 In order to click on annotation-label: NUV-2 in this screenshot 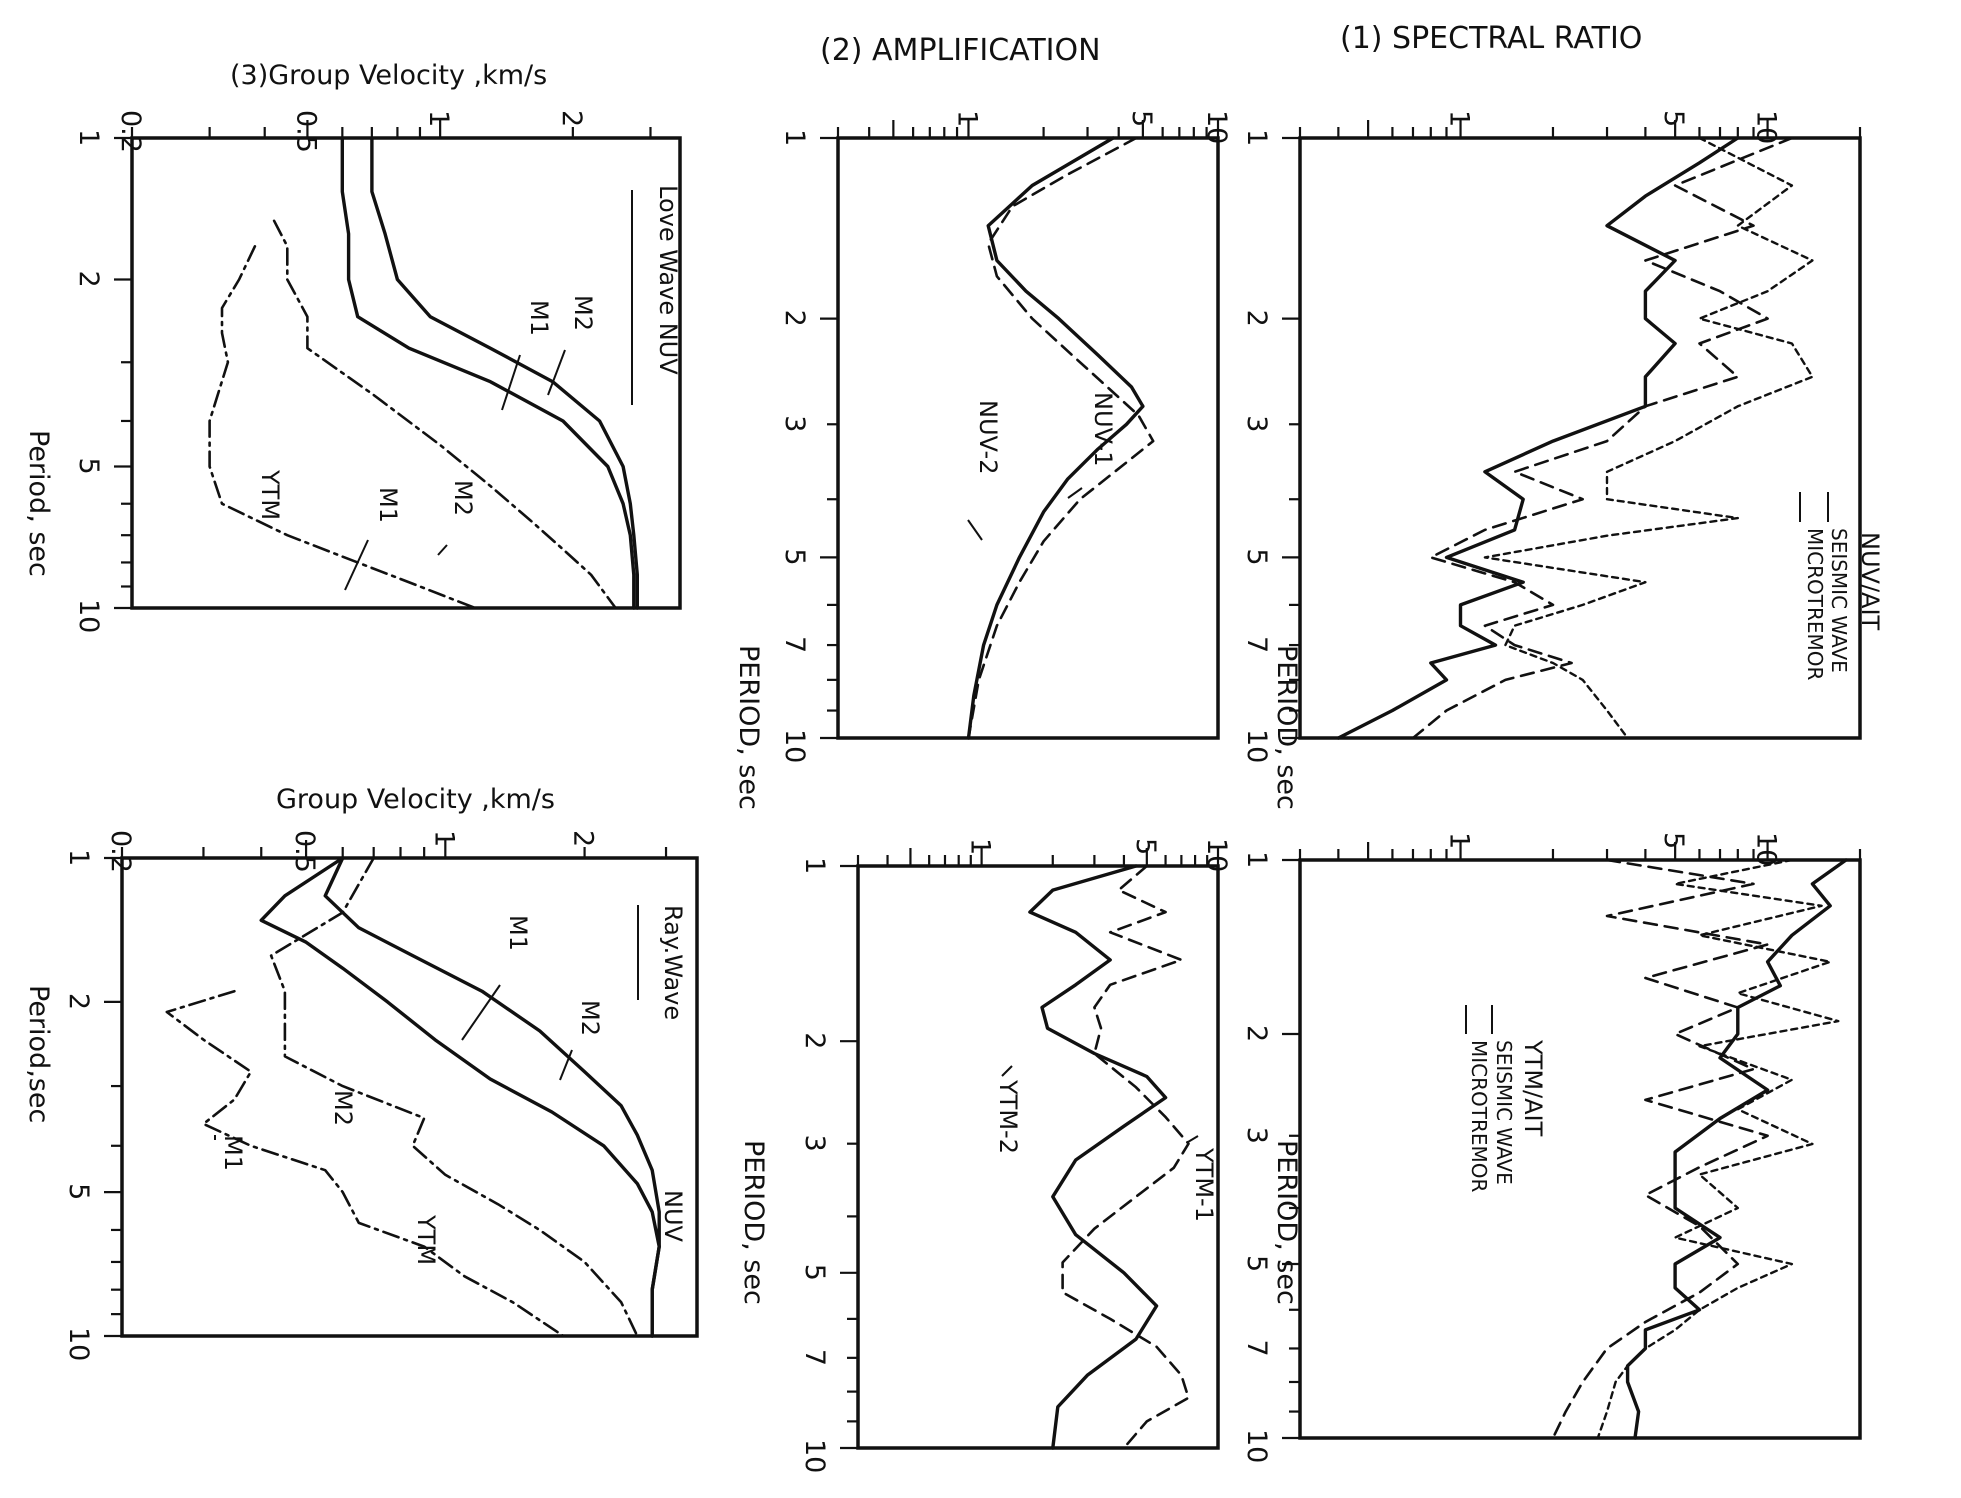, I will do `click(988, 437)`.